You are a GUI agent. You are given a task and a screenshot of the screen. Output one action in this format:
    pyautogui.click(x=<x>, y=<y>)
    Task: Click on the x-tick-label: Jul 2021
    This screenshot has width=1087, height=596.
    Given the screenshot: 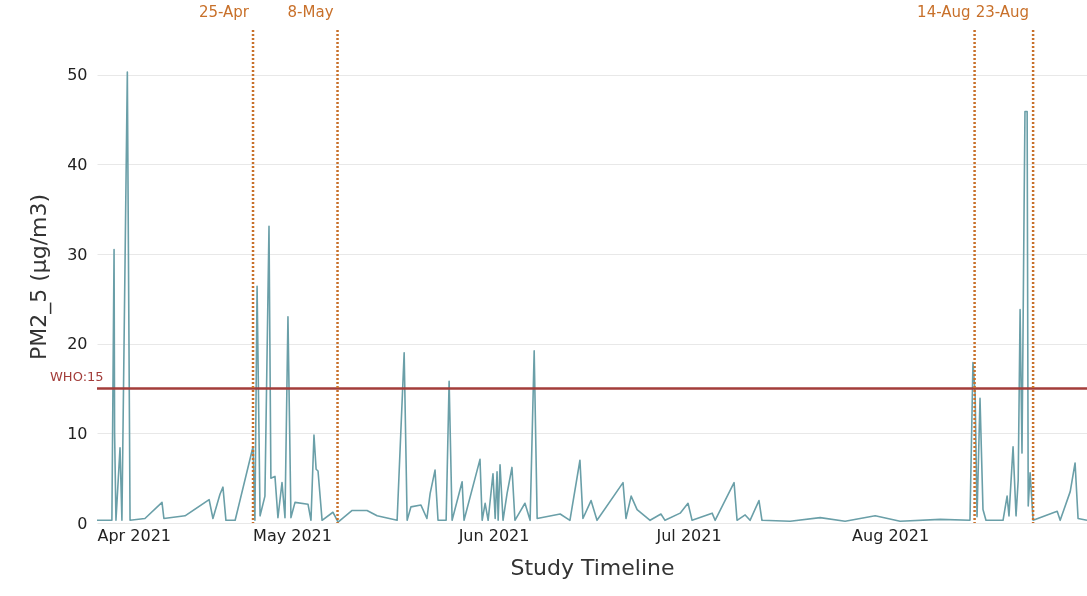 What is the action you would take?
    pyautogui.click(x=688, y=535)
    